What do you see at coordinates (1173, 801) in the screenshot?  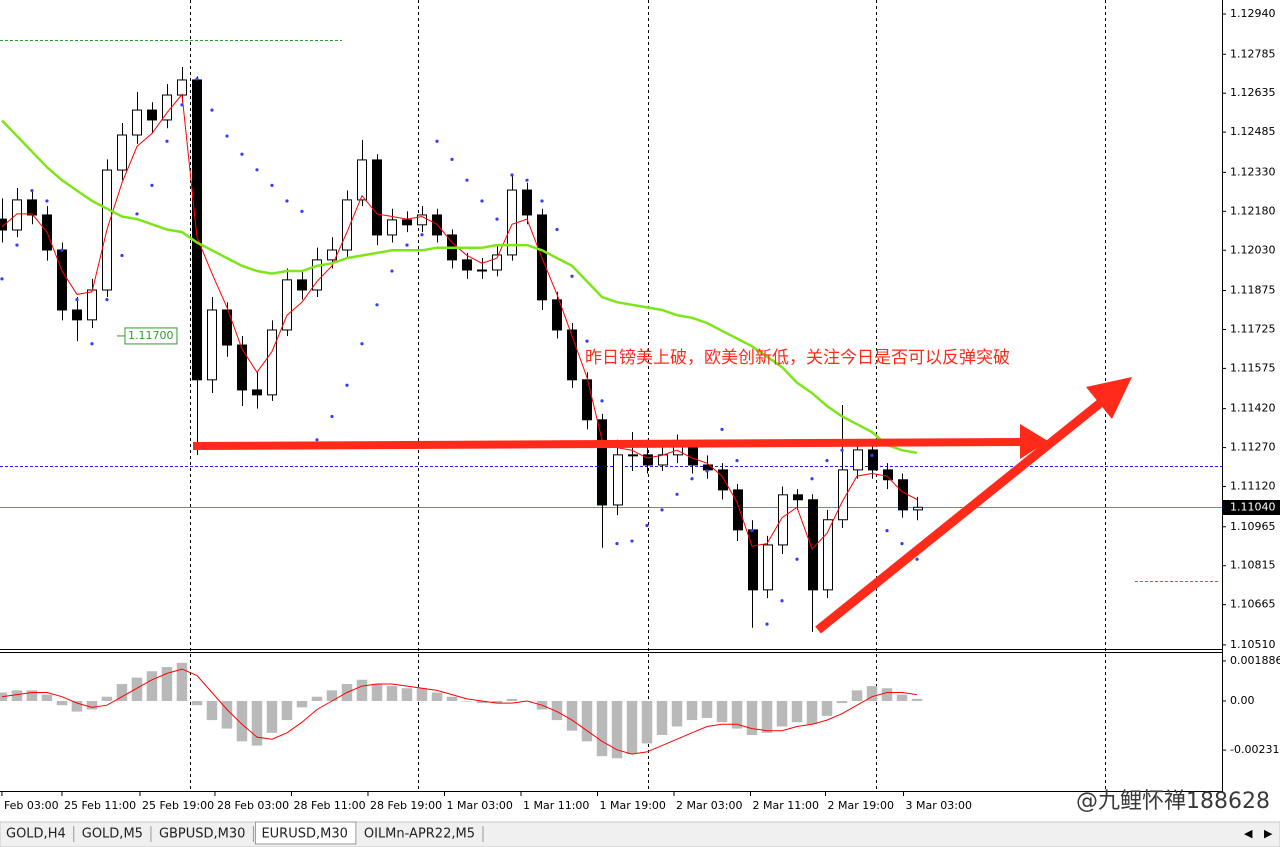 I see `watermark: @九鲤怀禅188628` at bounding box center [1173, 801].